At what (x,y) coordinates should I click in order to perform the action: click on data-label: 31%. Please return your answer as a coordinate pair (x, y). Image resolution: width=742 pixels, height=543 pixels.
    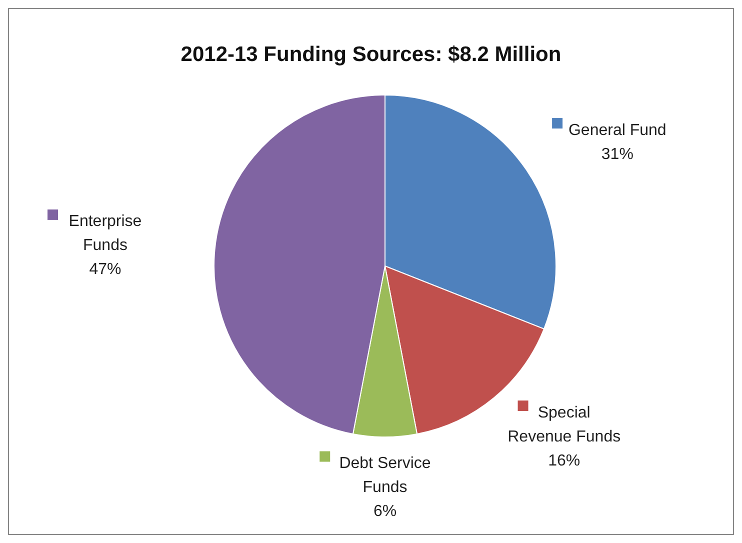
    Looking at the image, I should click on (617, 154).